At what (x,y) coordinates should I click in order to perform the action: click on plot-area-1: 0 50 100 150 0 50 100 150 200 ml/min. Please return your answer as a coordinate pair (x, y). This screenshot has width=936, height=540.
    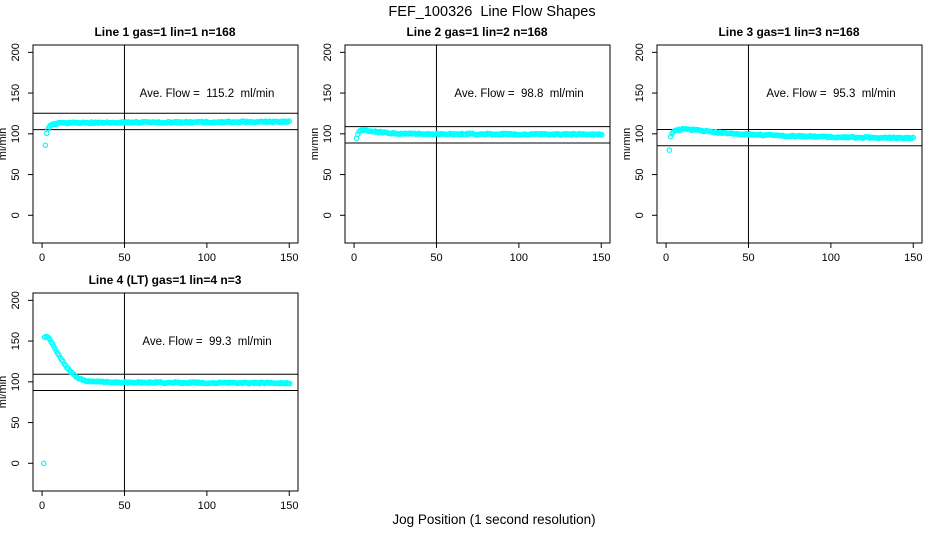
    Looking at the image, I should click on (461, 153).